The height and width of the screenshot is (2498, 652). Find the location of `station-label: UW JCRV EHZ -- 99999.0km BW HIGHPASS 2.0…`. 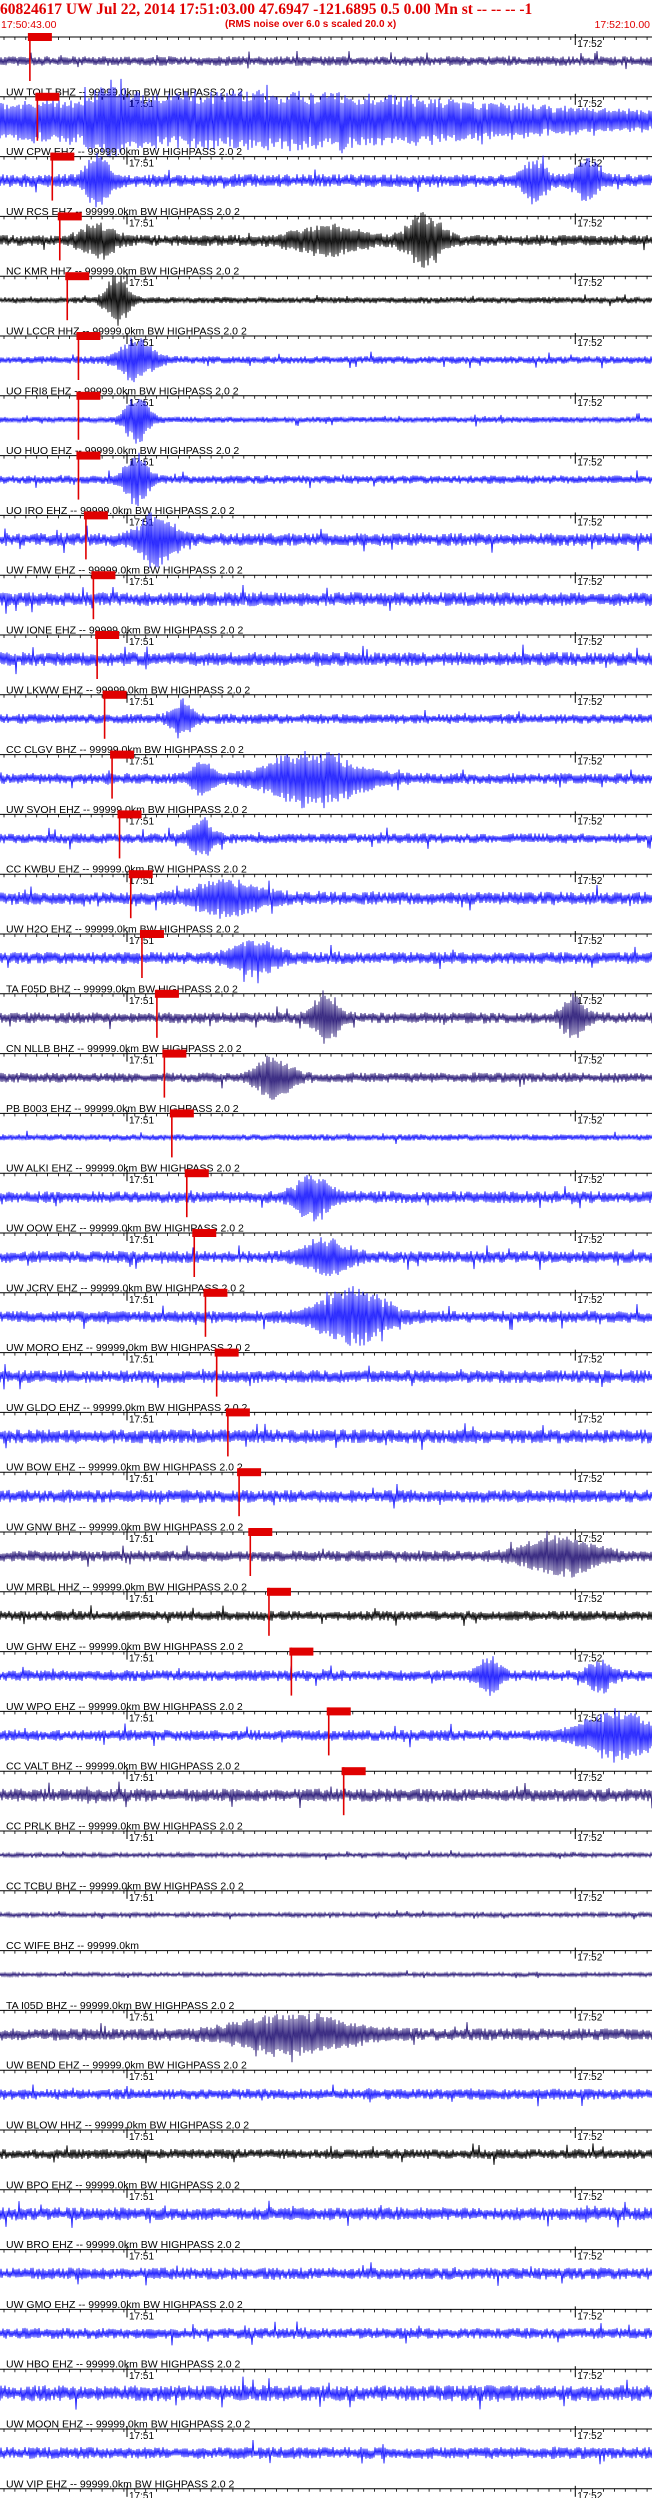

station-label: UW JCRV EHZ -- 99999.0km BW HIGHPASS 2.0… is located at coordinates (125, 1288).